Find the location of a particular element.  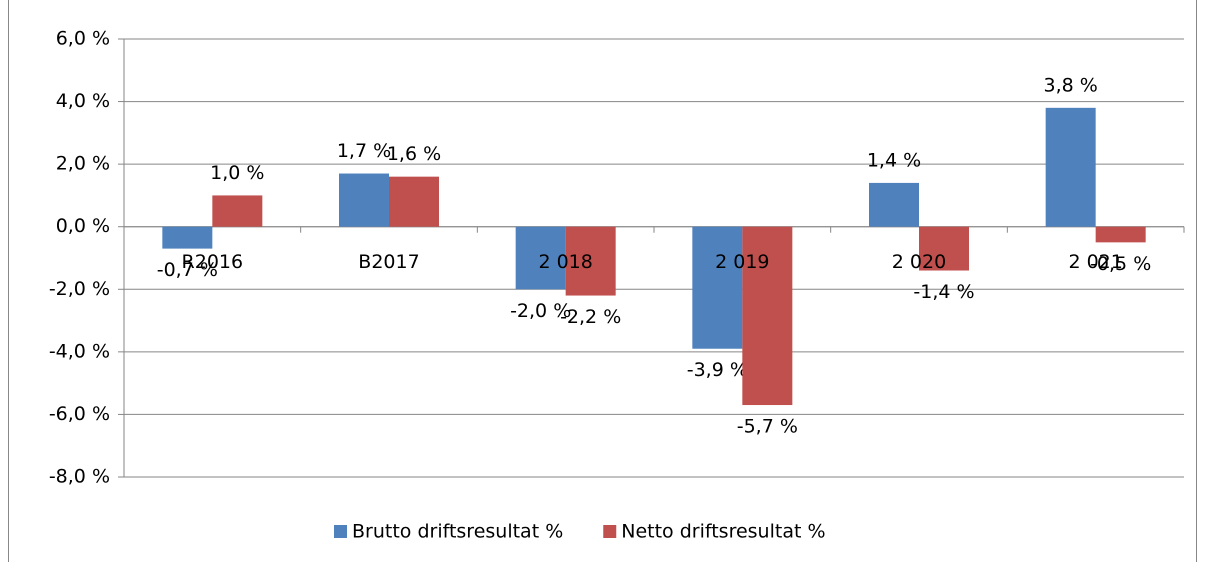

legend-label: Brutto driftsresultat % is located at coordinates (457, 532).